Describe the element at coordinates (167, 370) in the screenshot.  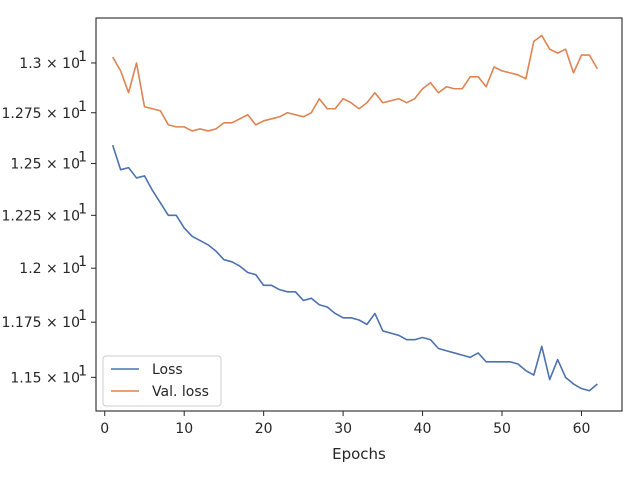
I see `legend-label: Loss` at that location.